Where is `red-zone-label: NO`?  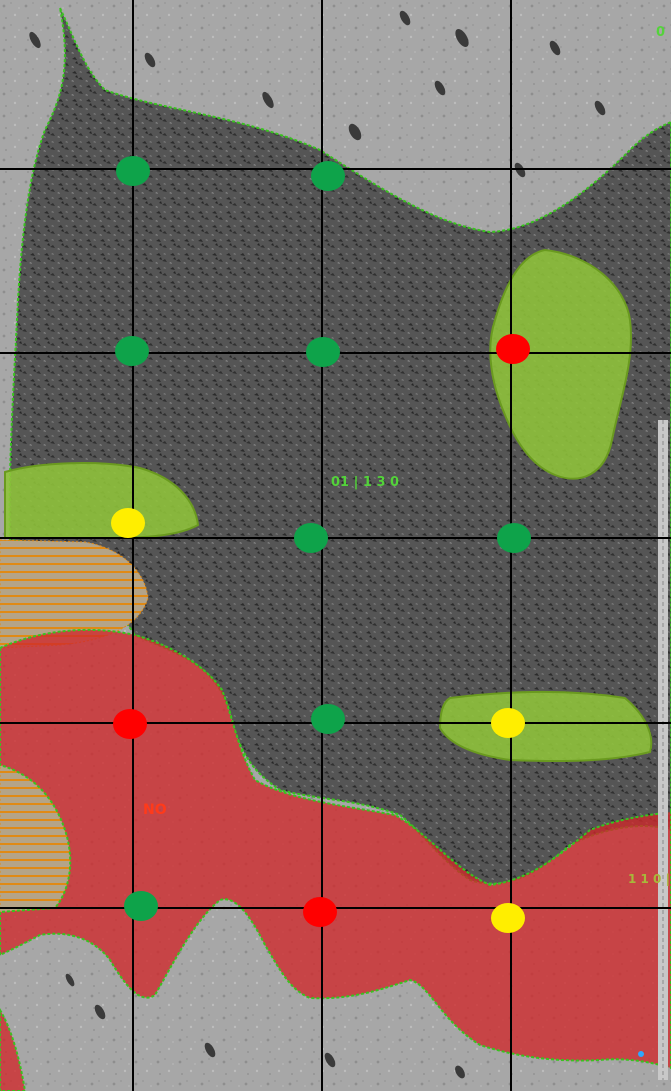
red-zone-label: NO is located at coordinates (155, 810).